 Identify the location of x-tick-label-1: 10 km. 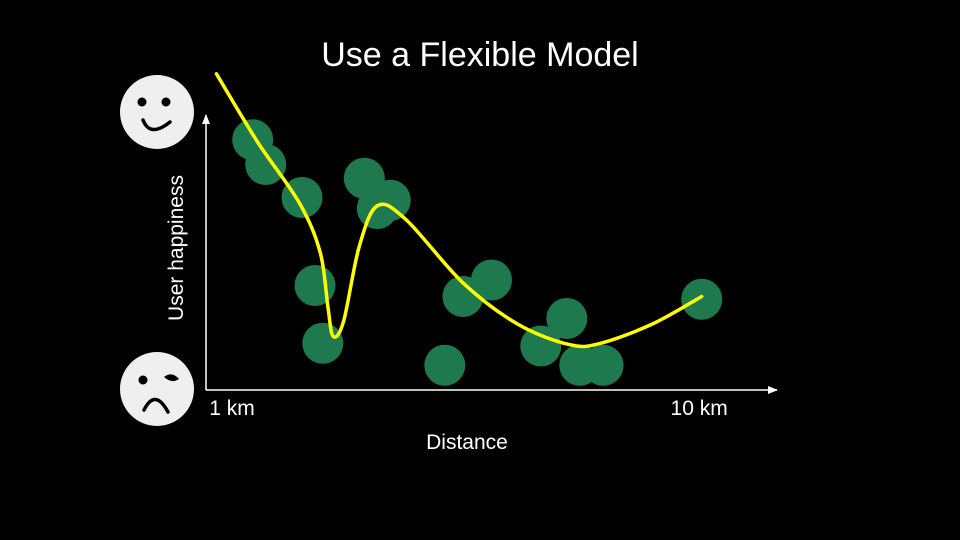
(699, 408).